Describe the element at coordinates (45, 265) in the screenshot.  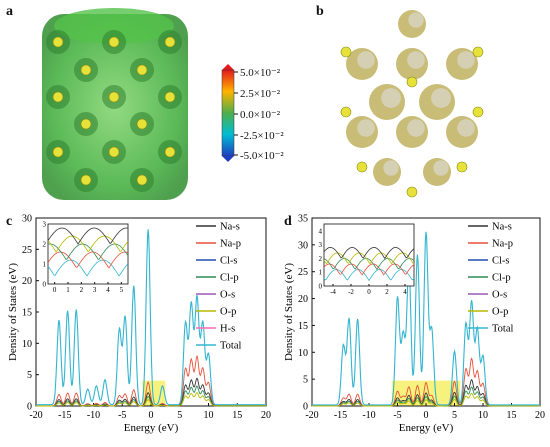
I see `inset-y-tick-label: 1` at that location.